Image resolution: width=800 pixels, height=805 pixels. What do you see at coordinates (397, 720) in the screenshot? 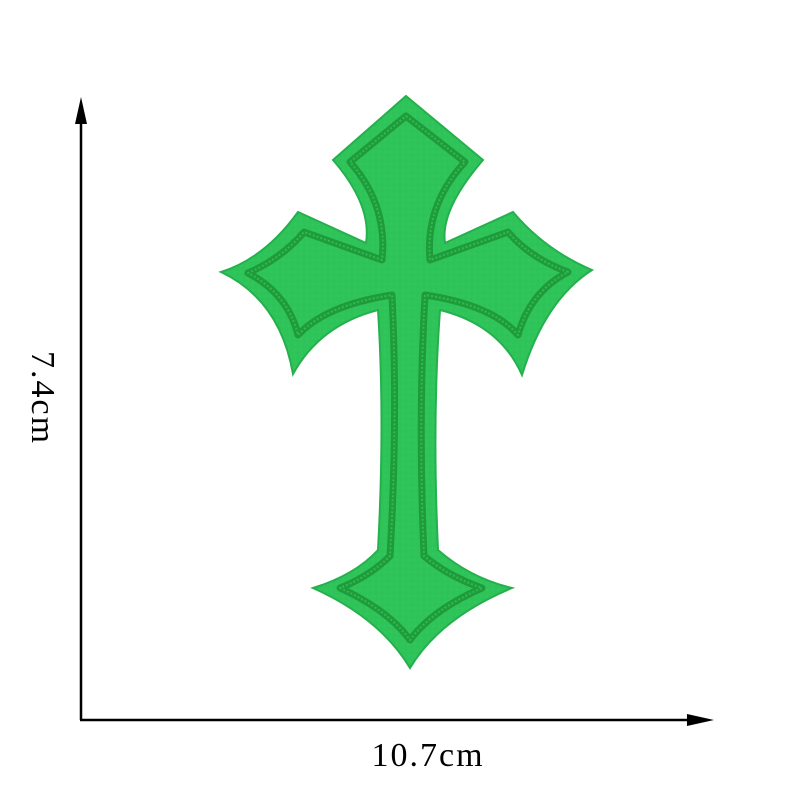
I see `width-arrow` at bounding box center [397, 720].